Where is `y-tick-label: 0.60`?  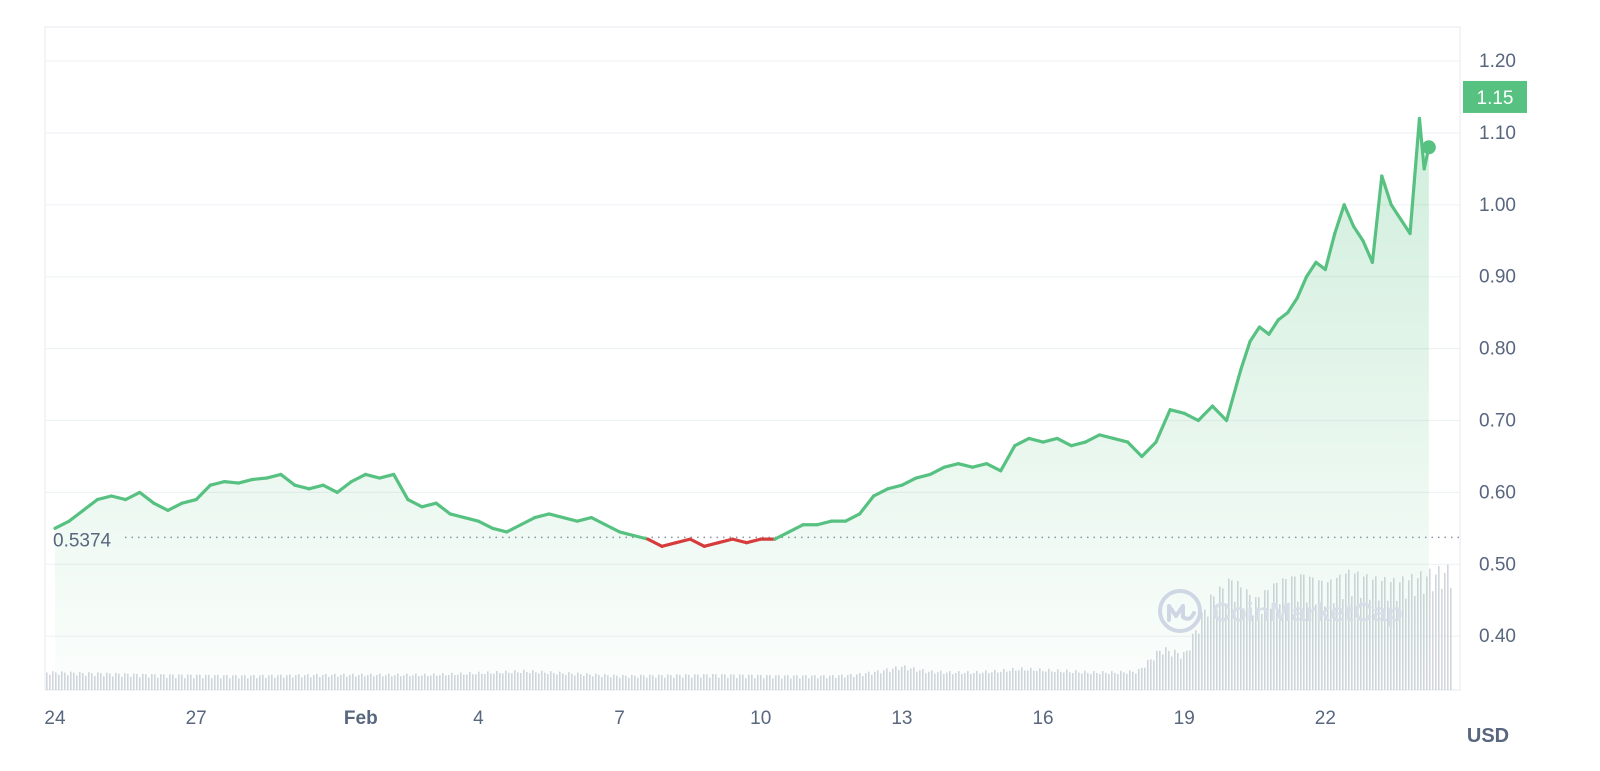 y-tick-label: 0.60 is located at coordinates (1497, 492).